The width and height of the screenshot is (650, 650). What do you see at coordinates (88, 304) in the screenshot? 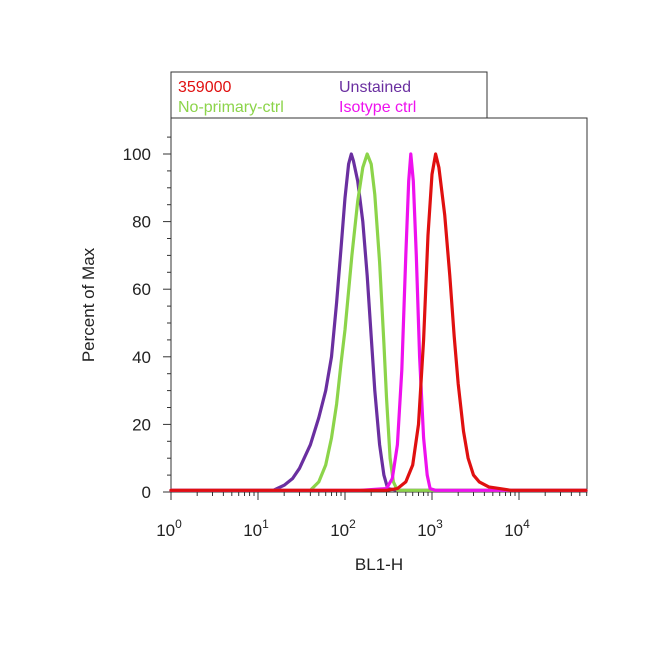
I see `y-axis-title: Percent of Max` at bounding box center [88, 304].